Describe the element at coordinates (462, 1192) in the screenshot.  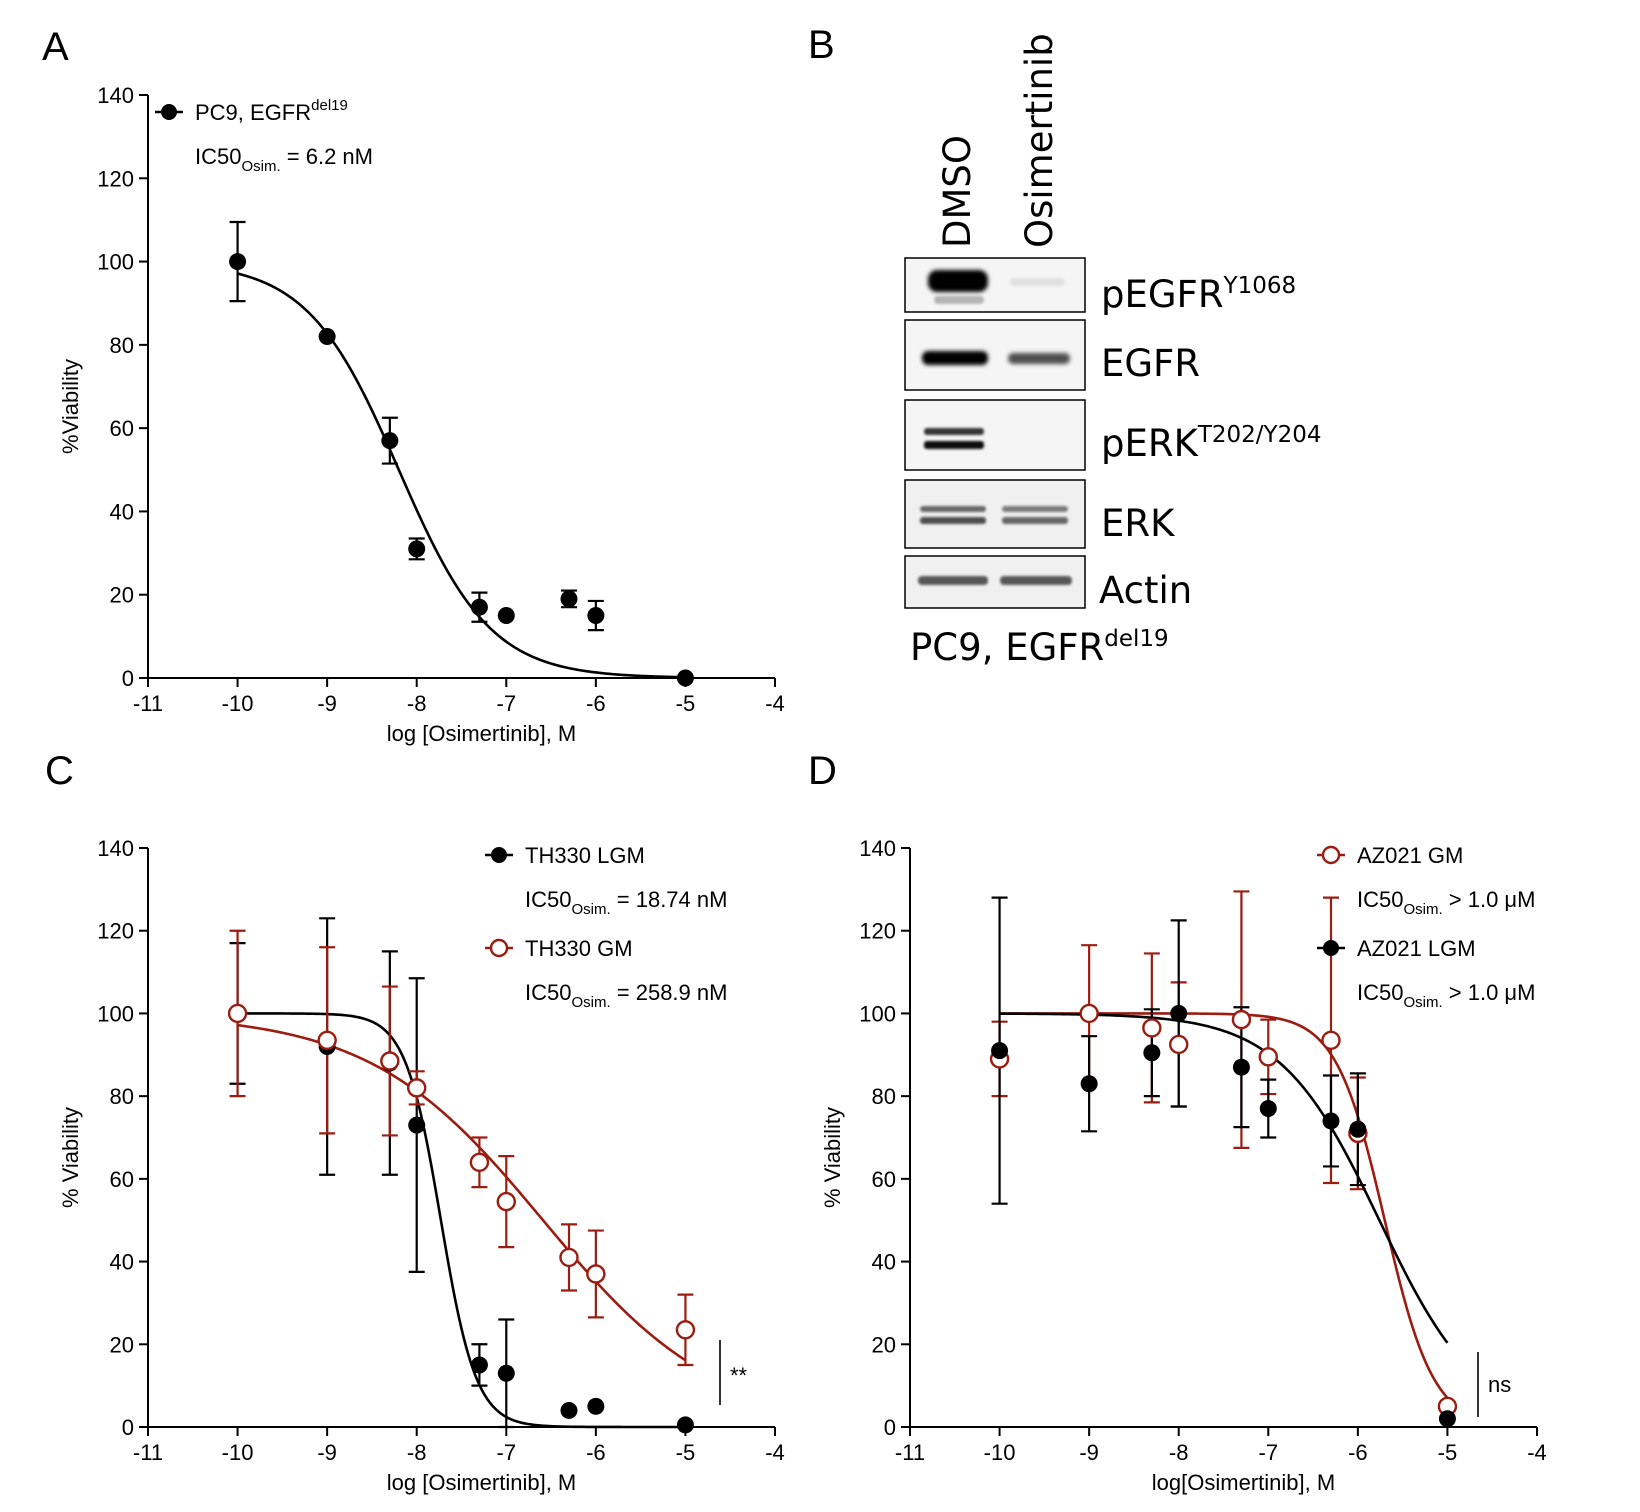
I see `fit-curve-th330-gm` at that location.